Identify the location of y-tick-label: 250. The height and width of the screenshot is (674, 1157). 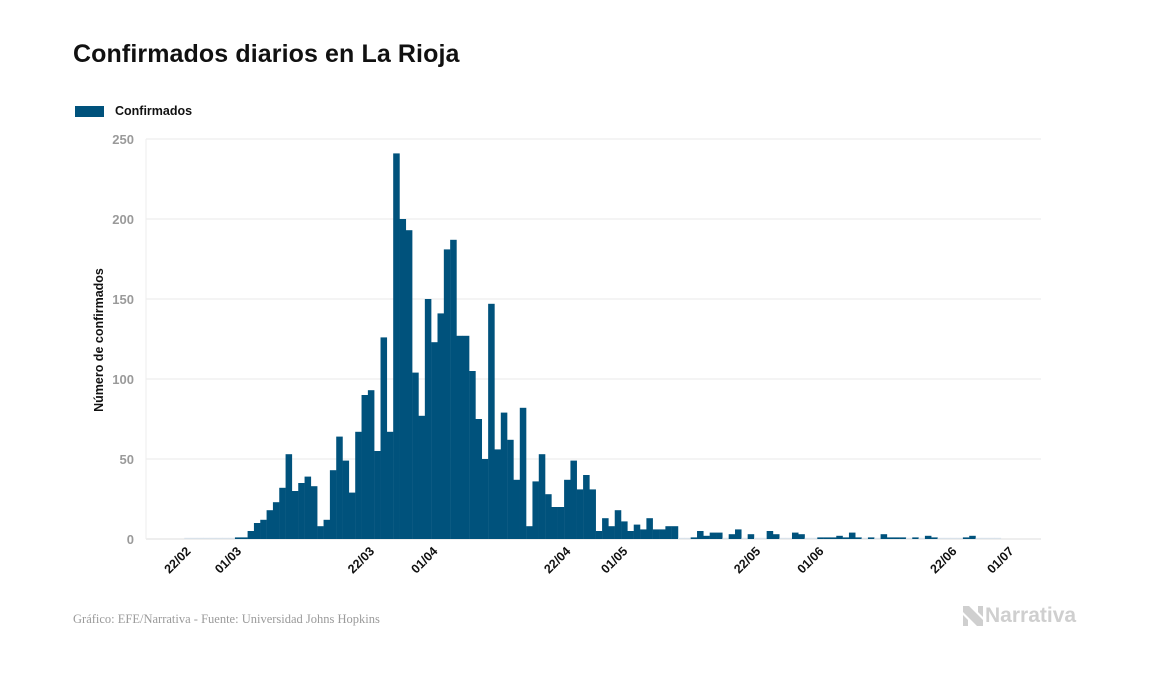
(123, 139).